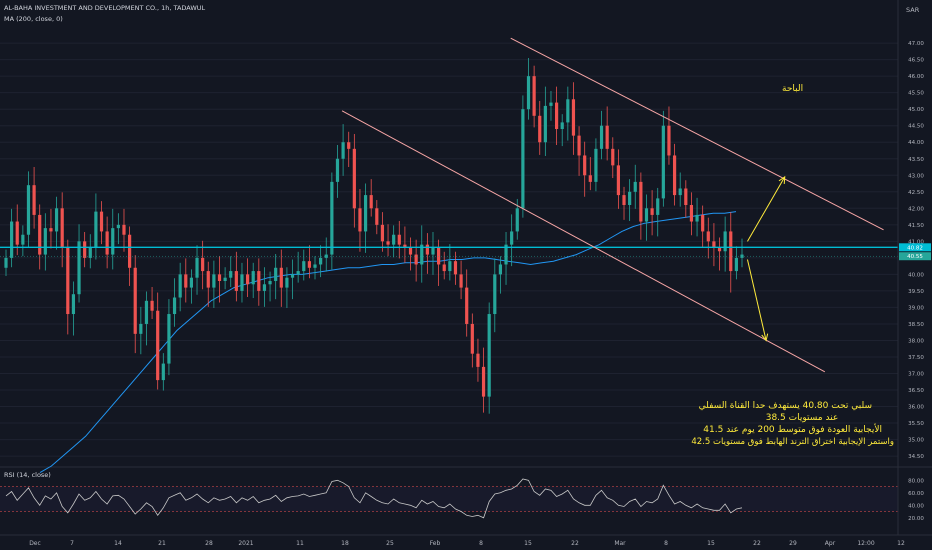 This screenshot has width=932, height=550. Describe the element at coordinates (916, 308) in the screenshot. I see `price-tick-label: 39.00` at that location.